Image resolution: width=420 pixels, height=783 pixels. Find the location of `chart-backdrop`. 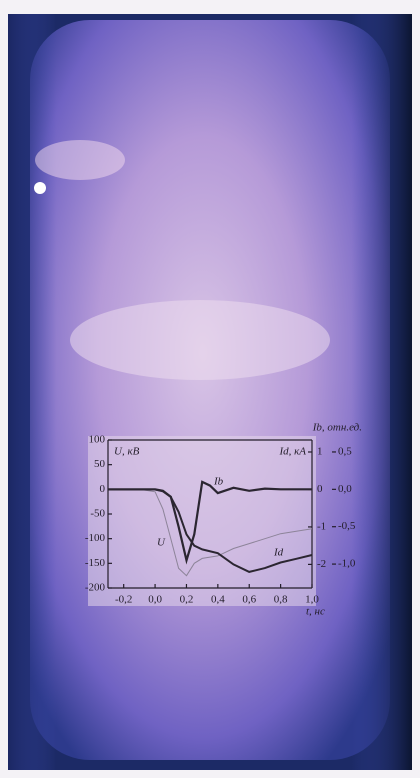

chart-backdrop is located at coordinates (202, 521).